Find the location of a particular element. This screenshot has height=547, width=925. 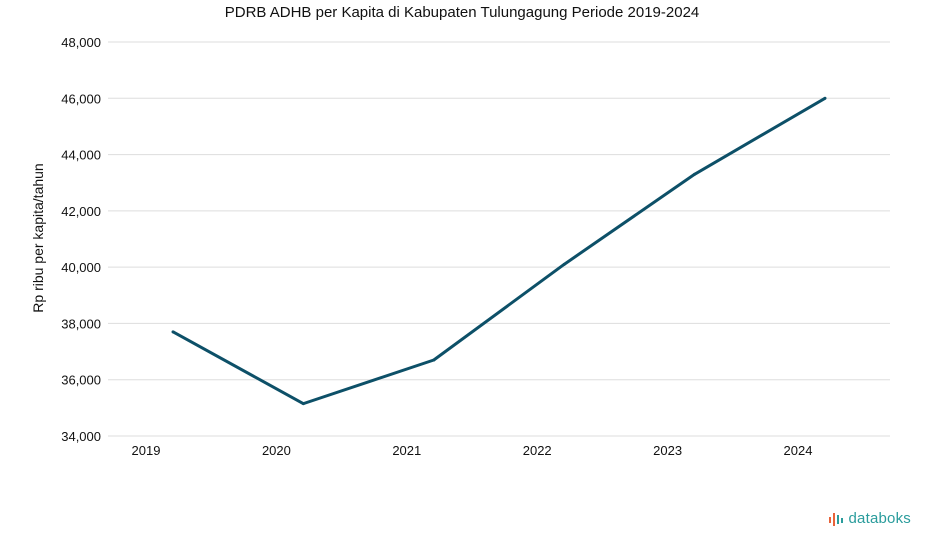

y-tick-label: 44,000 is located at coordinates (81, 155).